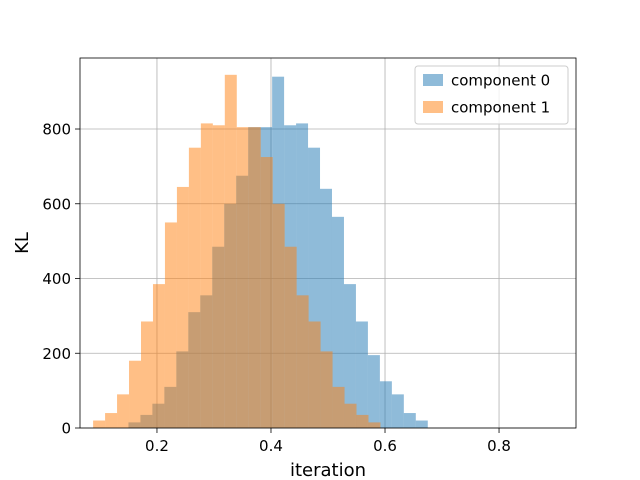 The height and width of the screenshot is (480, 640). I want to click on x-tick-label: 0.4, so click(271, 446).